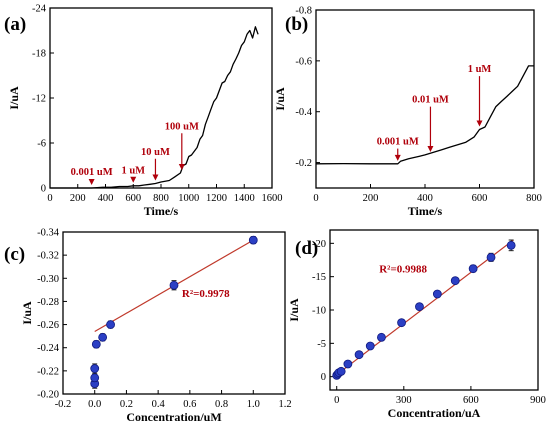 The width and height of the screenshot is (550, 429). I want to click on x-tick-label: -0.2, so click(63, 404).